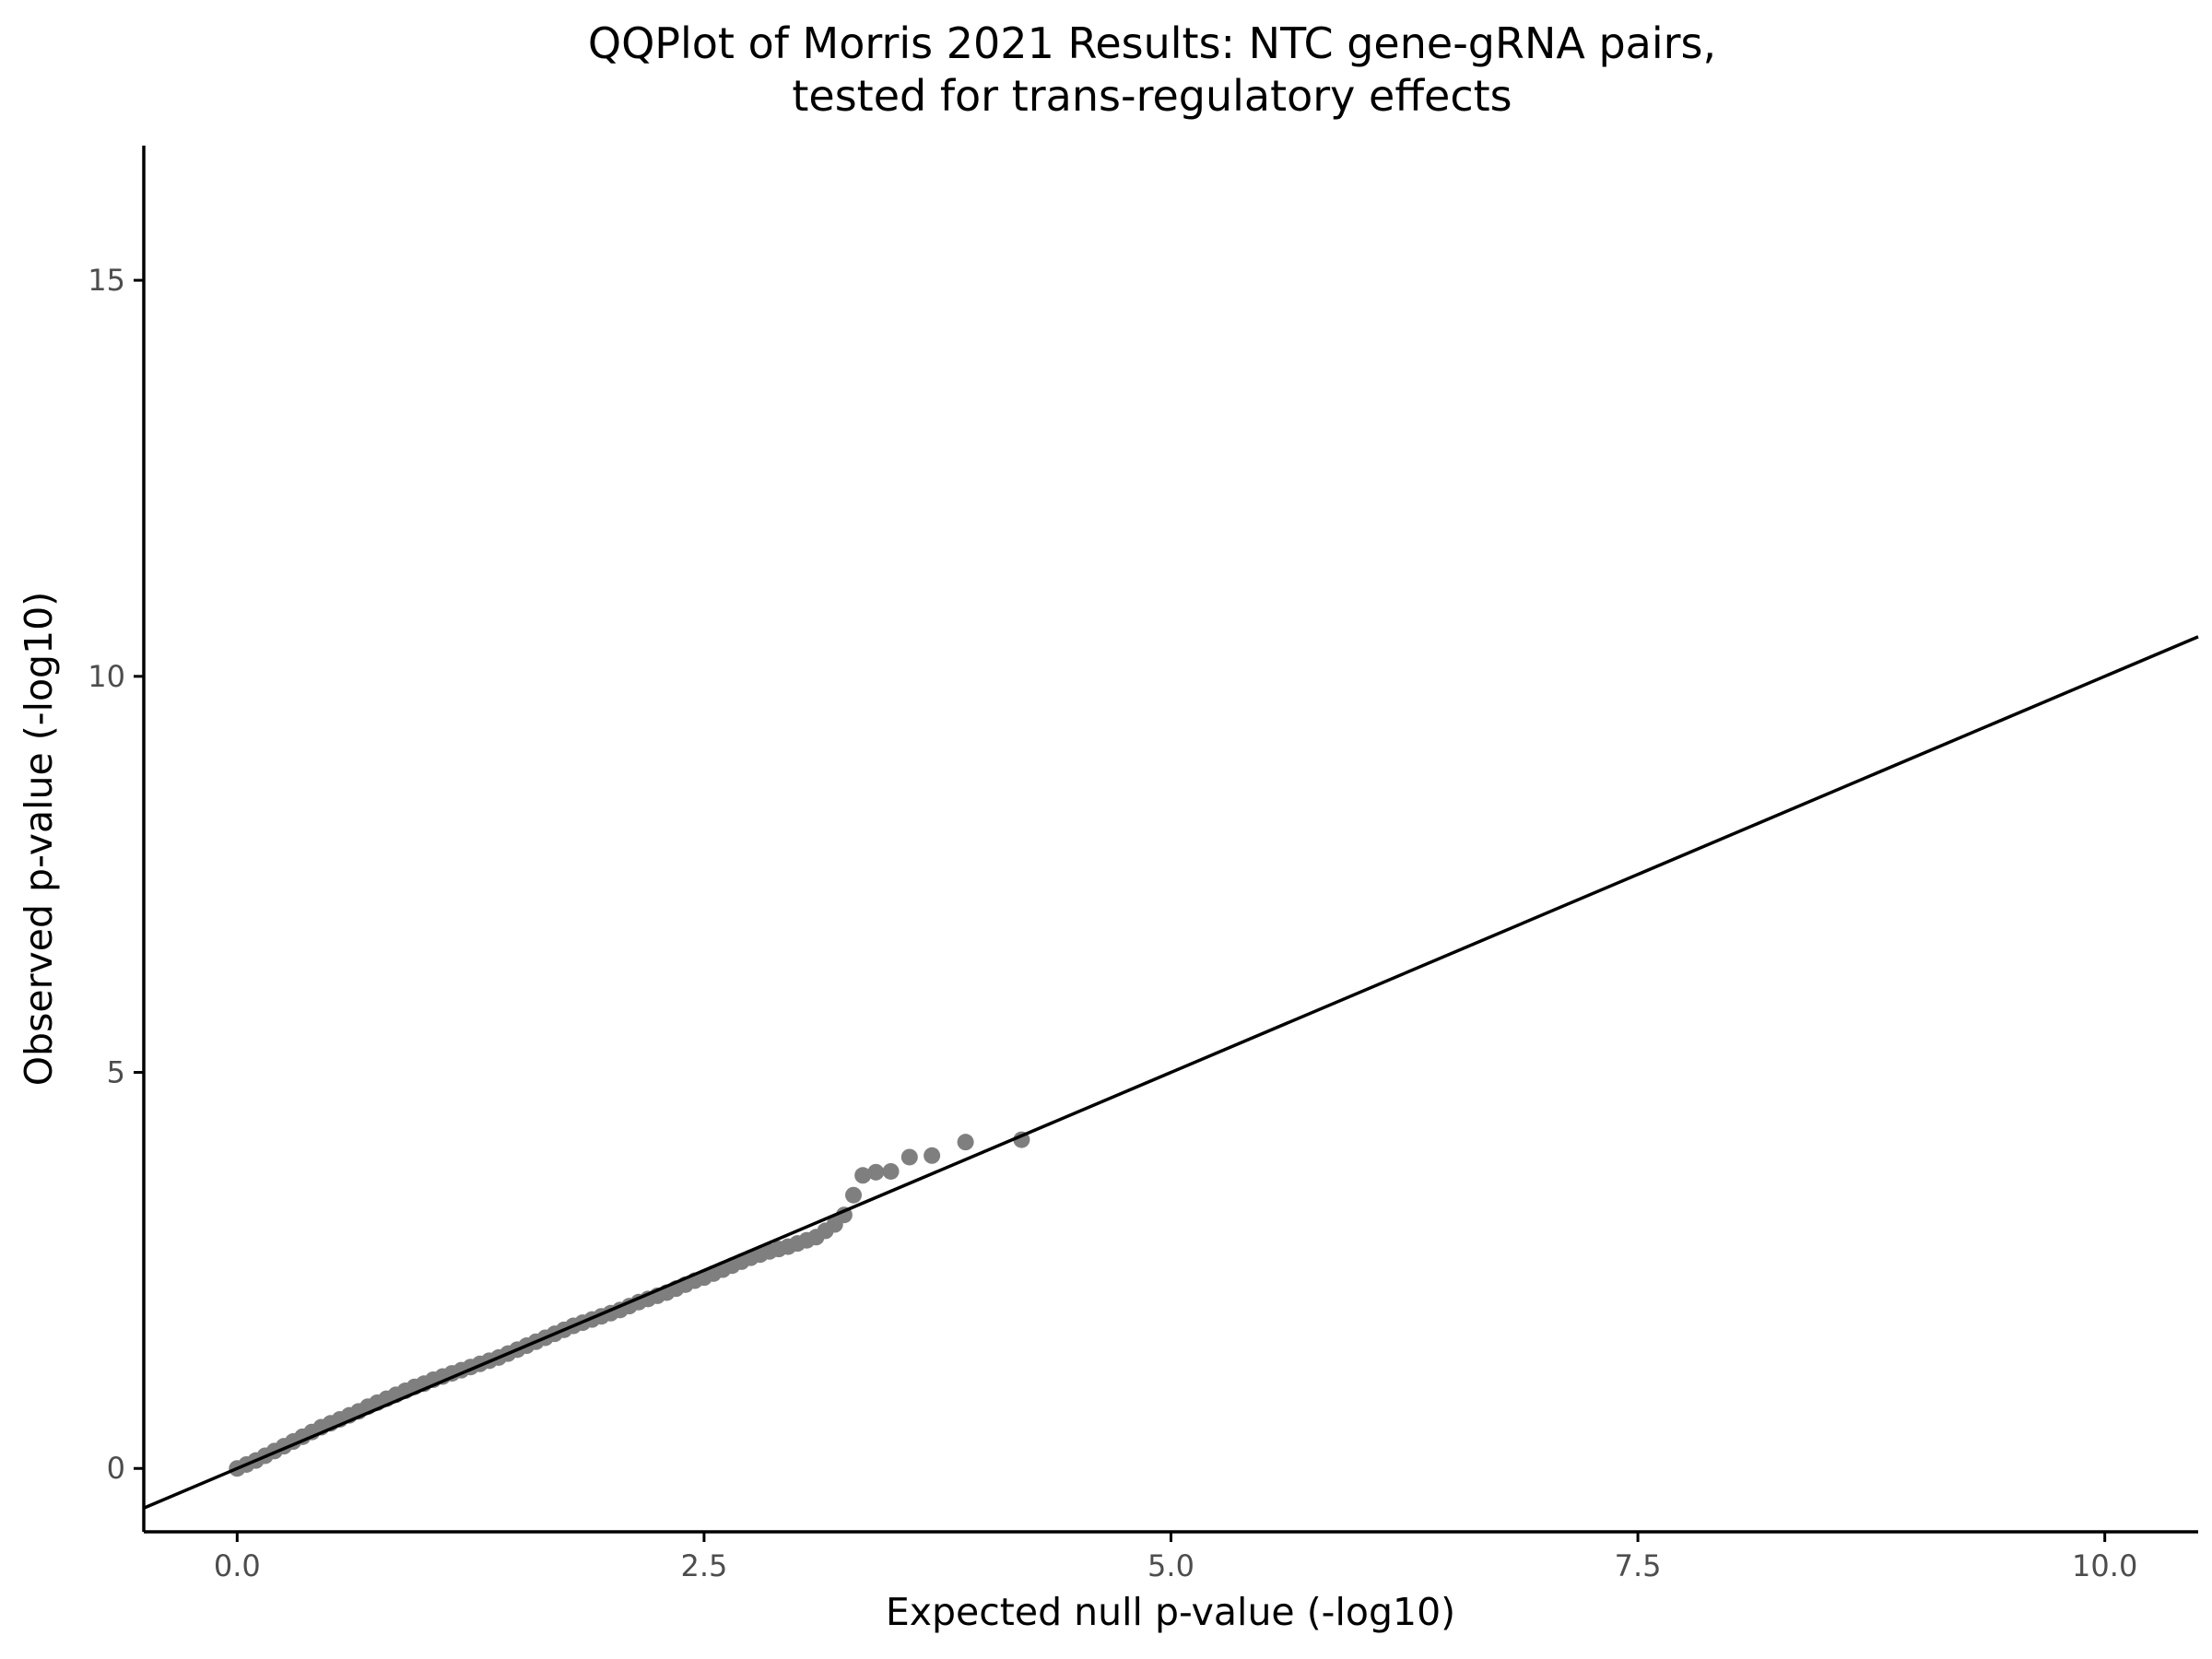  What do you see at coordinates (116, 1468) in the screenshot?
I see `y-tick-label: 0` at bounding box center [116, 1468].